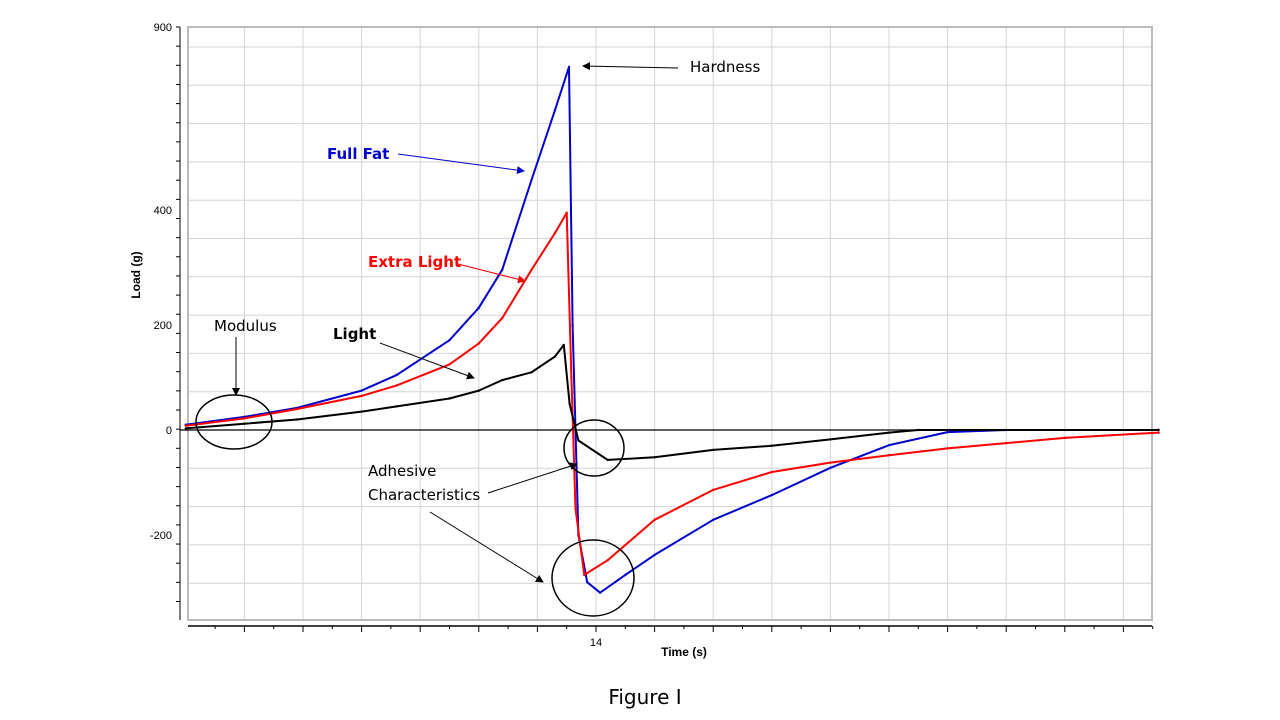  Describe the element at coordinates (169, 431) in the screenshot. I see `y-tick-label: 0` at that location.